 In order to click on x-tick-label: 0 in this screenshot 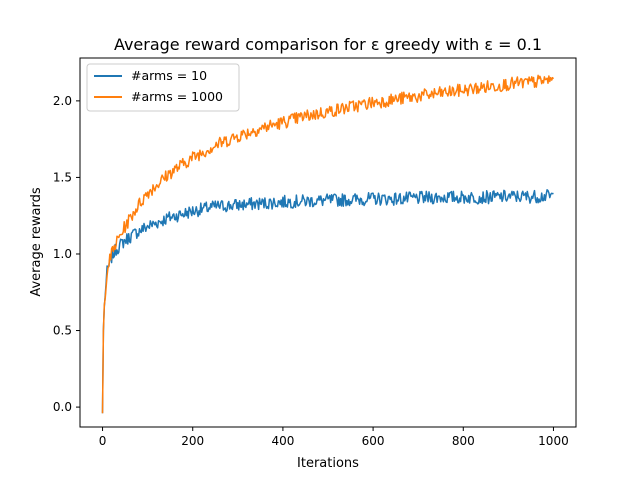, I will do `click(103, 441)`.